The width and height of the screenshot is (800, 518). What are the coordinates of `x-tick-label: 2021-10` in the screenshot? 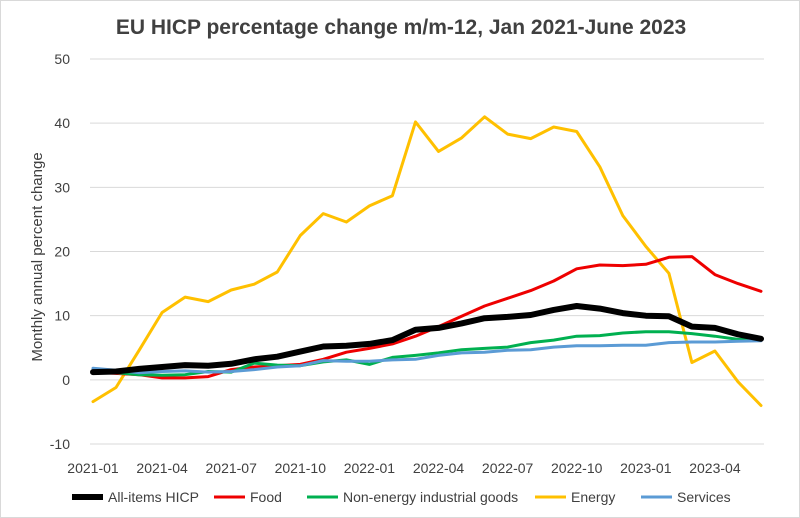 It's located at (301, 468).